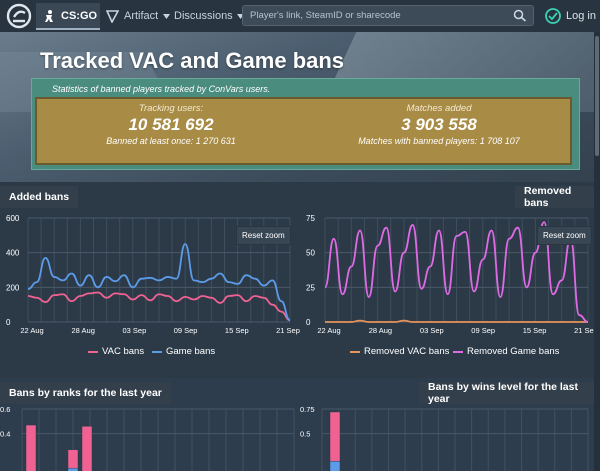  What do you see at coordinates (203, 16) in the screenshot?
I see `nav-discussions-label: Discussions` at bounding box center [203, 16].